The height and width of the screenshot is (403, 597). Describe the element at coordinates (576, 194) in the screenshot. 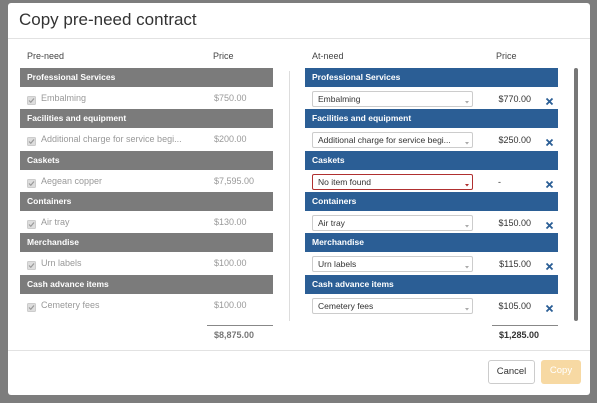

I see `scrollbar` at that location.